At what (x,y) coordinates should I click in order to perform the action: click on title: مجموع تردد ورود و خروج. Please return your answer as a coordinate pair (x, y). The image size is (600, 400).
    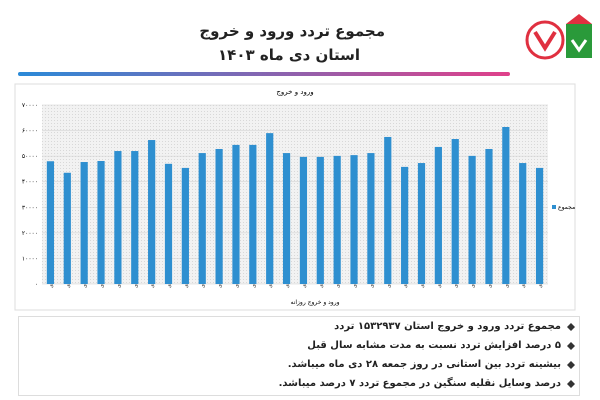
    Looking at the image, I should click on (292, 31).